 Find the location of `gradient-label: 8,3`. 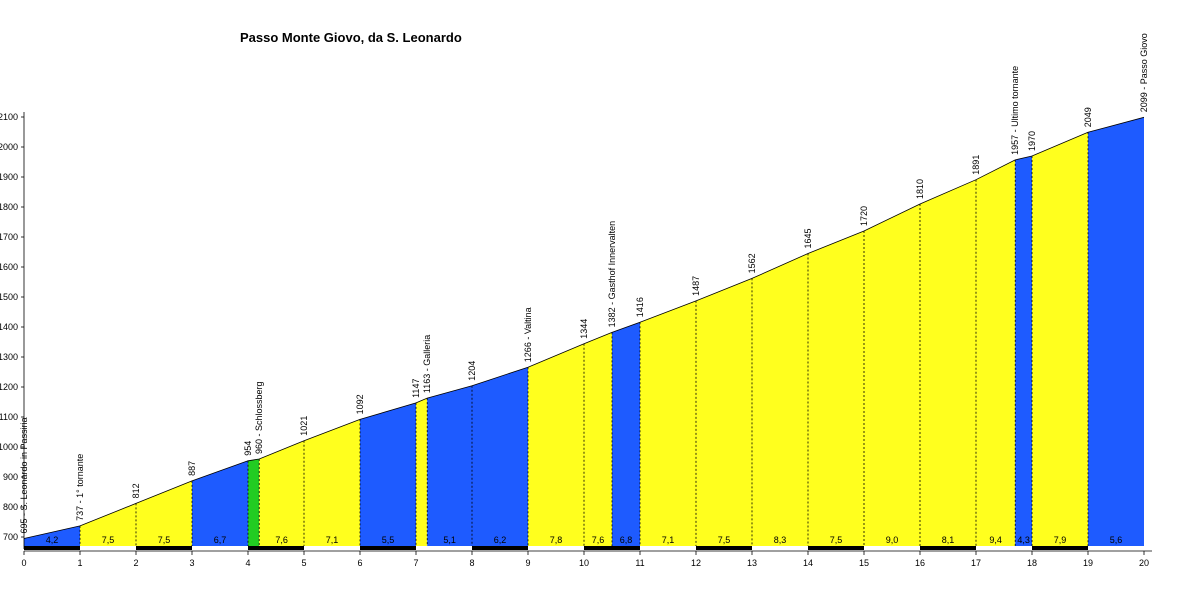

gradient-label: 8,3 is located at coordinates (780, 540).